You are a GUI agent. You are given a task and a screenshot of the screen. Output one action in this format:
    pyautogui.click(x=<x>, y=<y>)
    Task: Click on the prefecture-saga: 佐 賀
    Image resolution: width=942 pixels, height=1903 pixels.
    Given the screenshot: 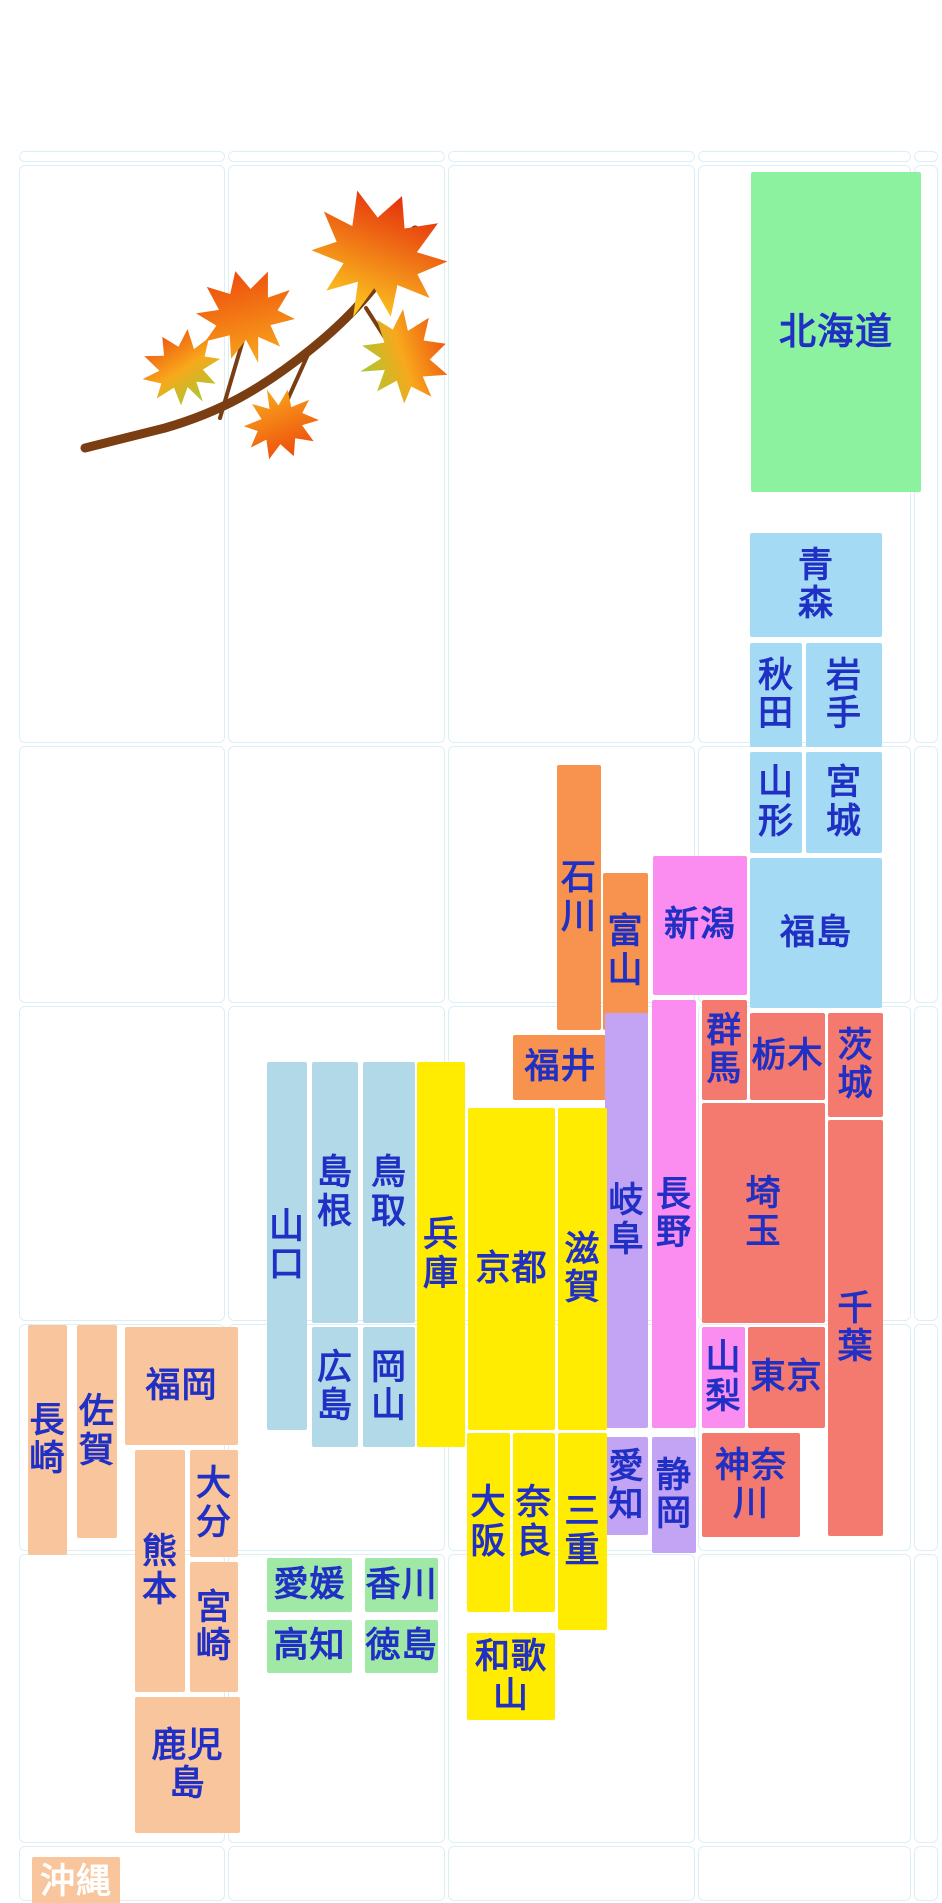 What is the action you would take?
    pyautogui.click(x=97, y=1431)
    